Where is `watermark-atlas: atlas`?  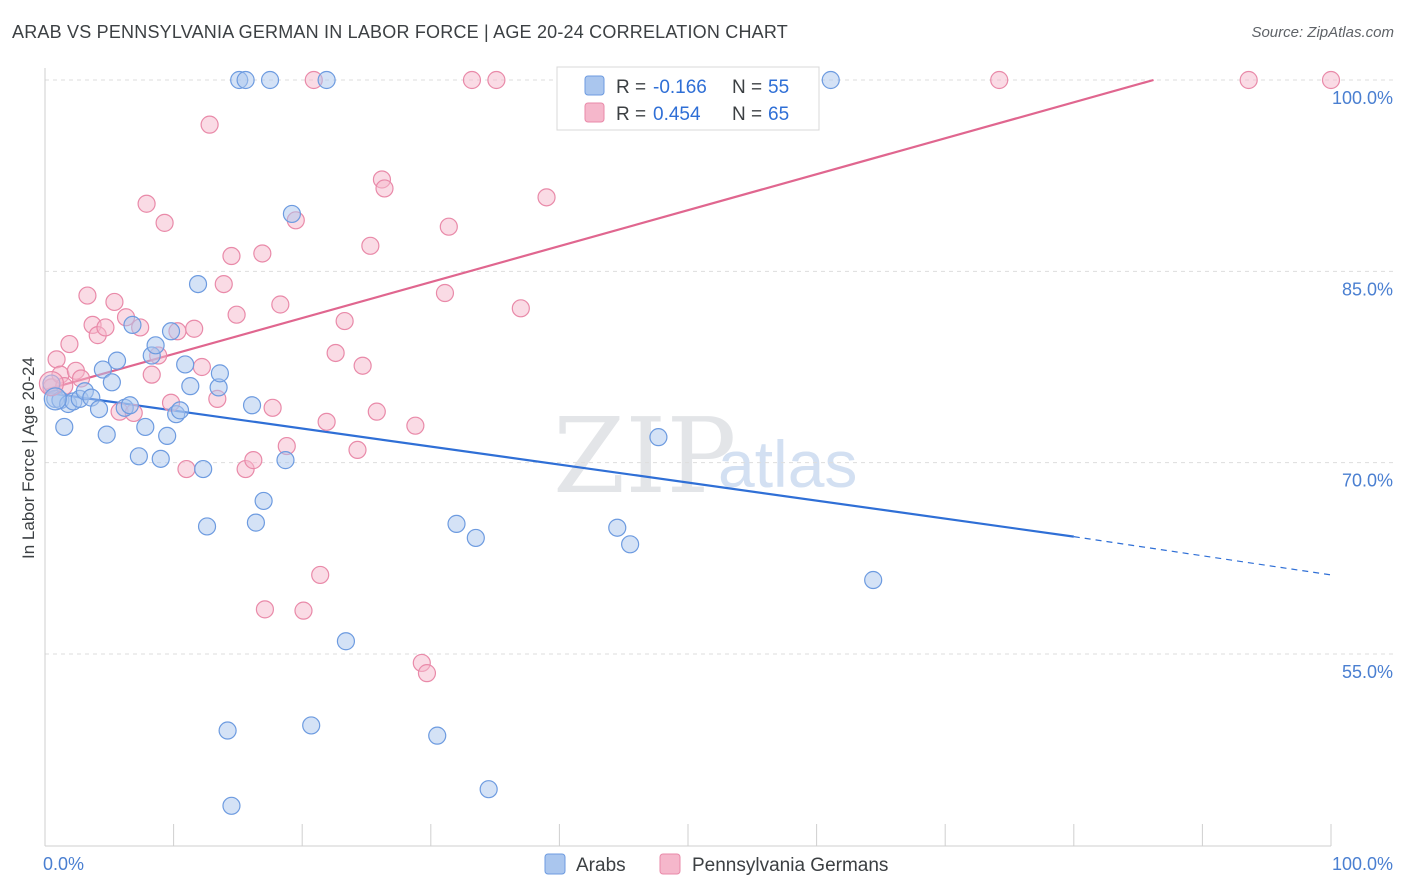
watermark-atlas: atlas is located at coordinates (787, 464).